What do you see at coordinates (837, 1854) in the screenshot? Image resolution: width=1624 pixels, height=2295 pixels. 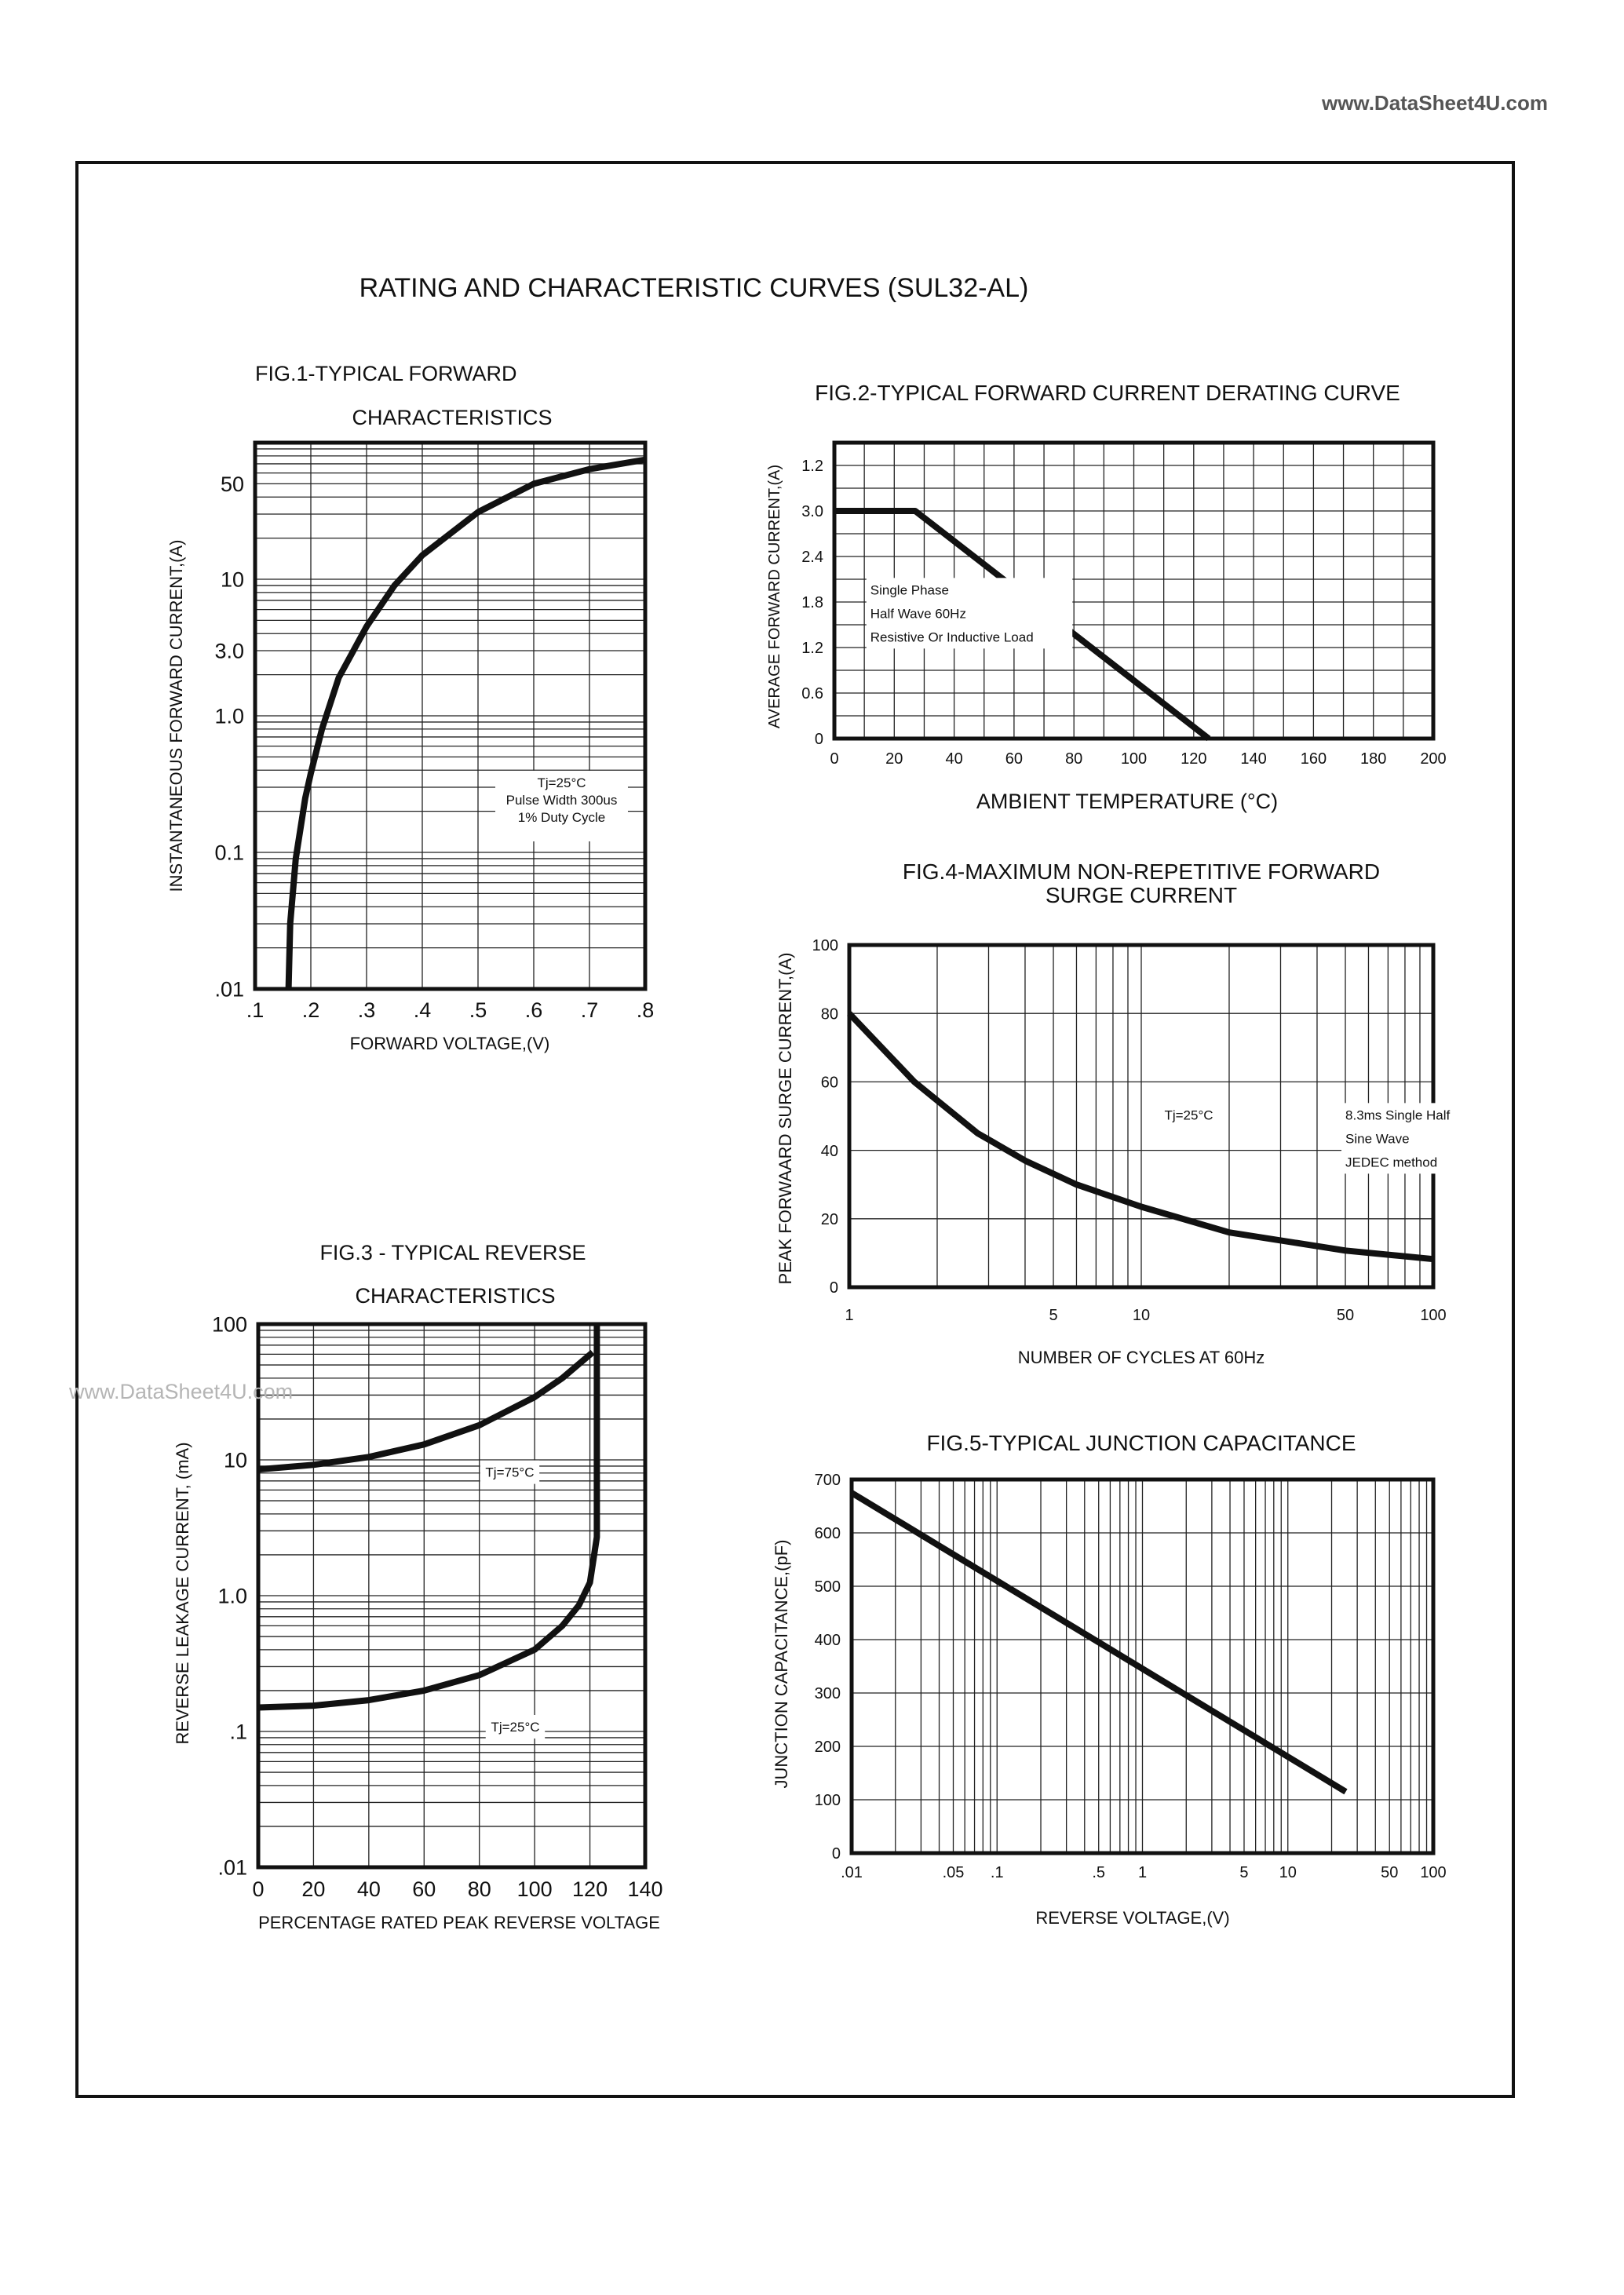 I see `fig5-y-tick-label: 0` at bounding box center [837, 1854].